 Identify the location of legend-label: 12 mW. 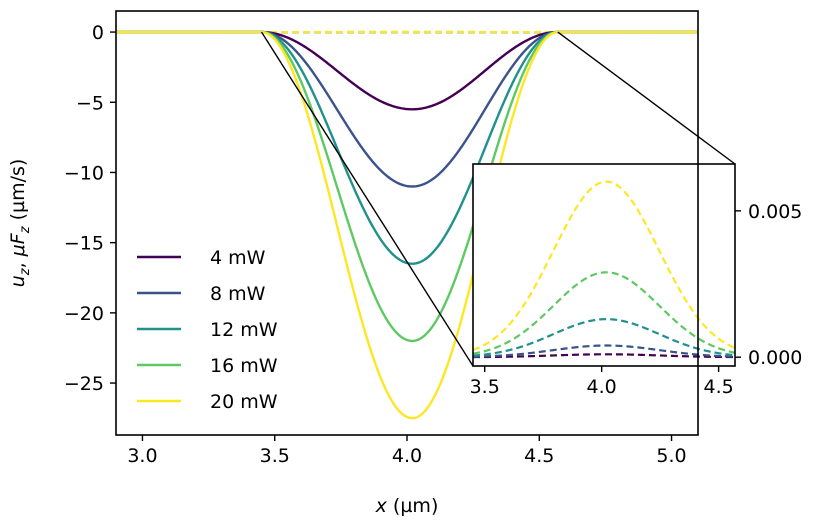
(244, 330).